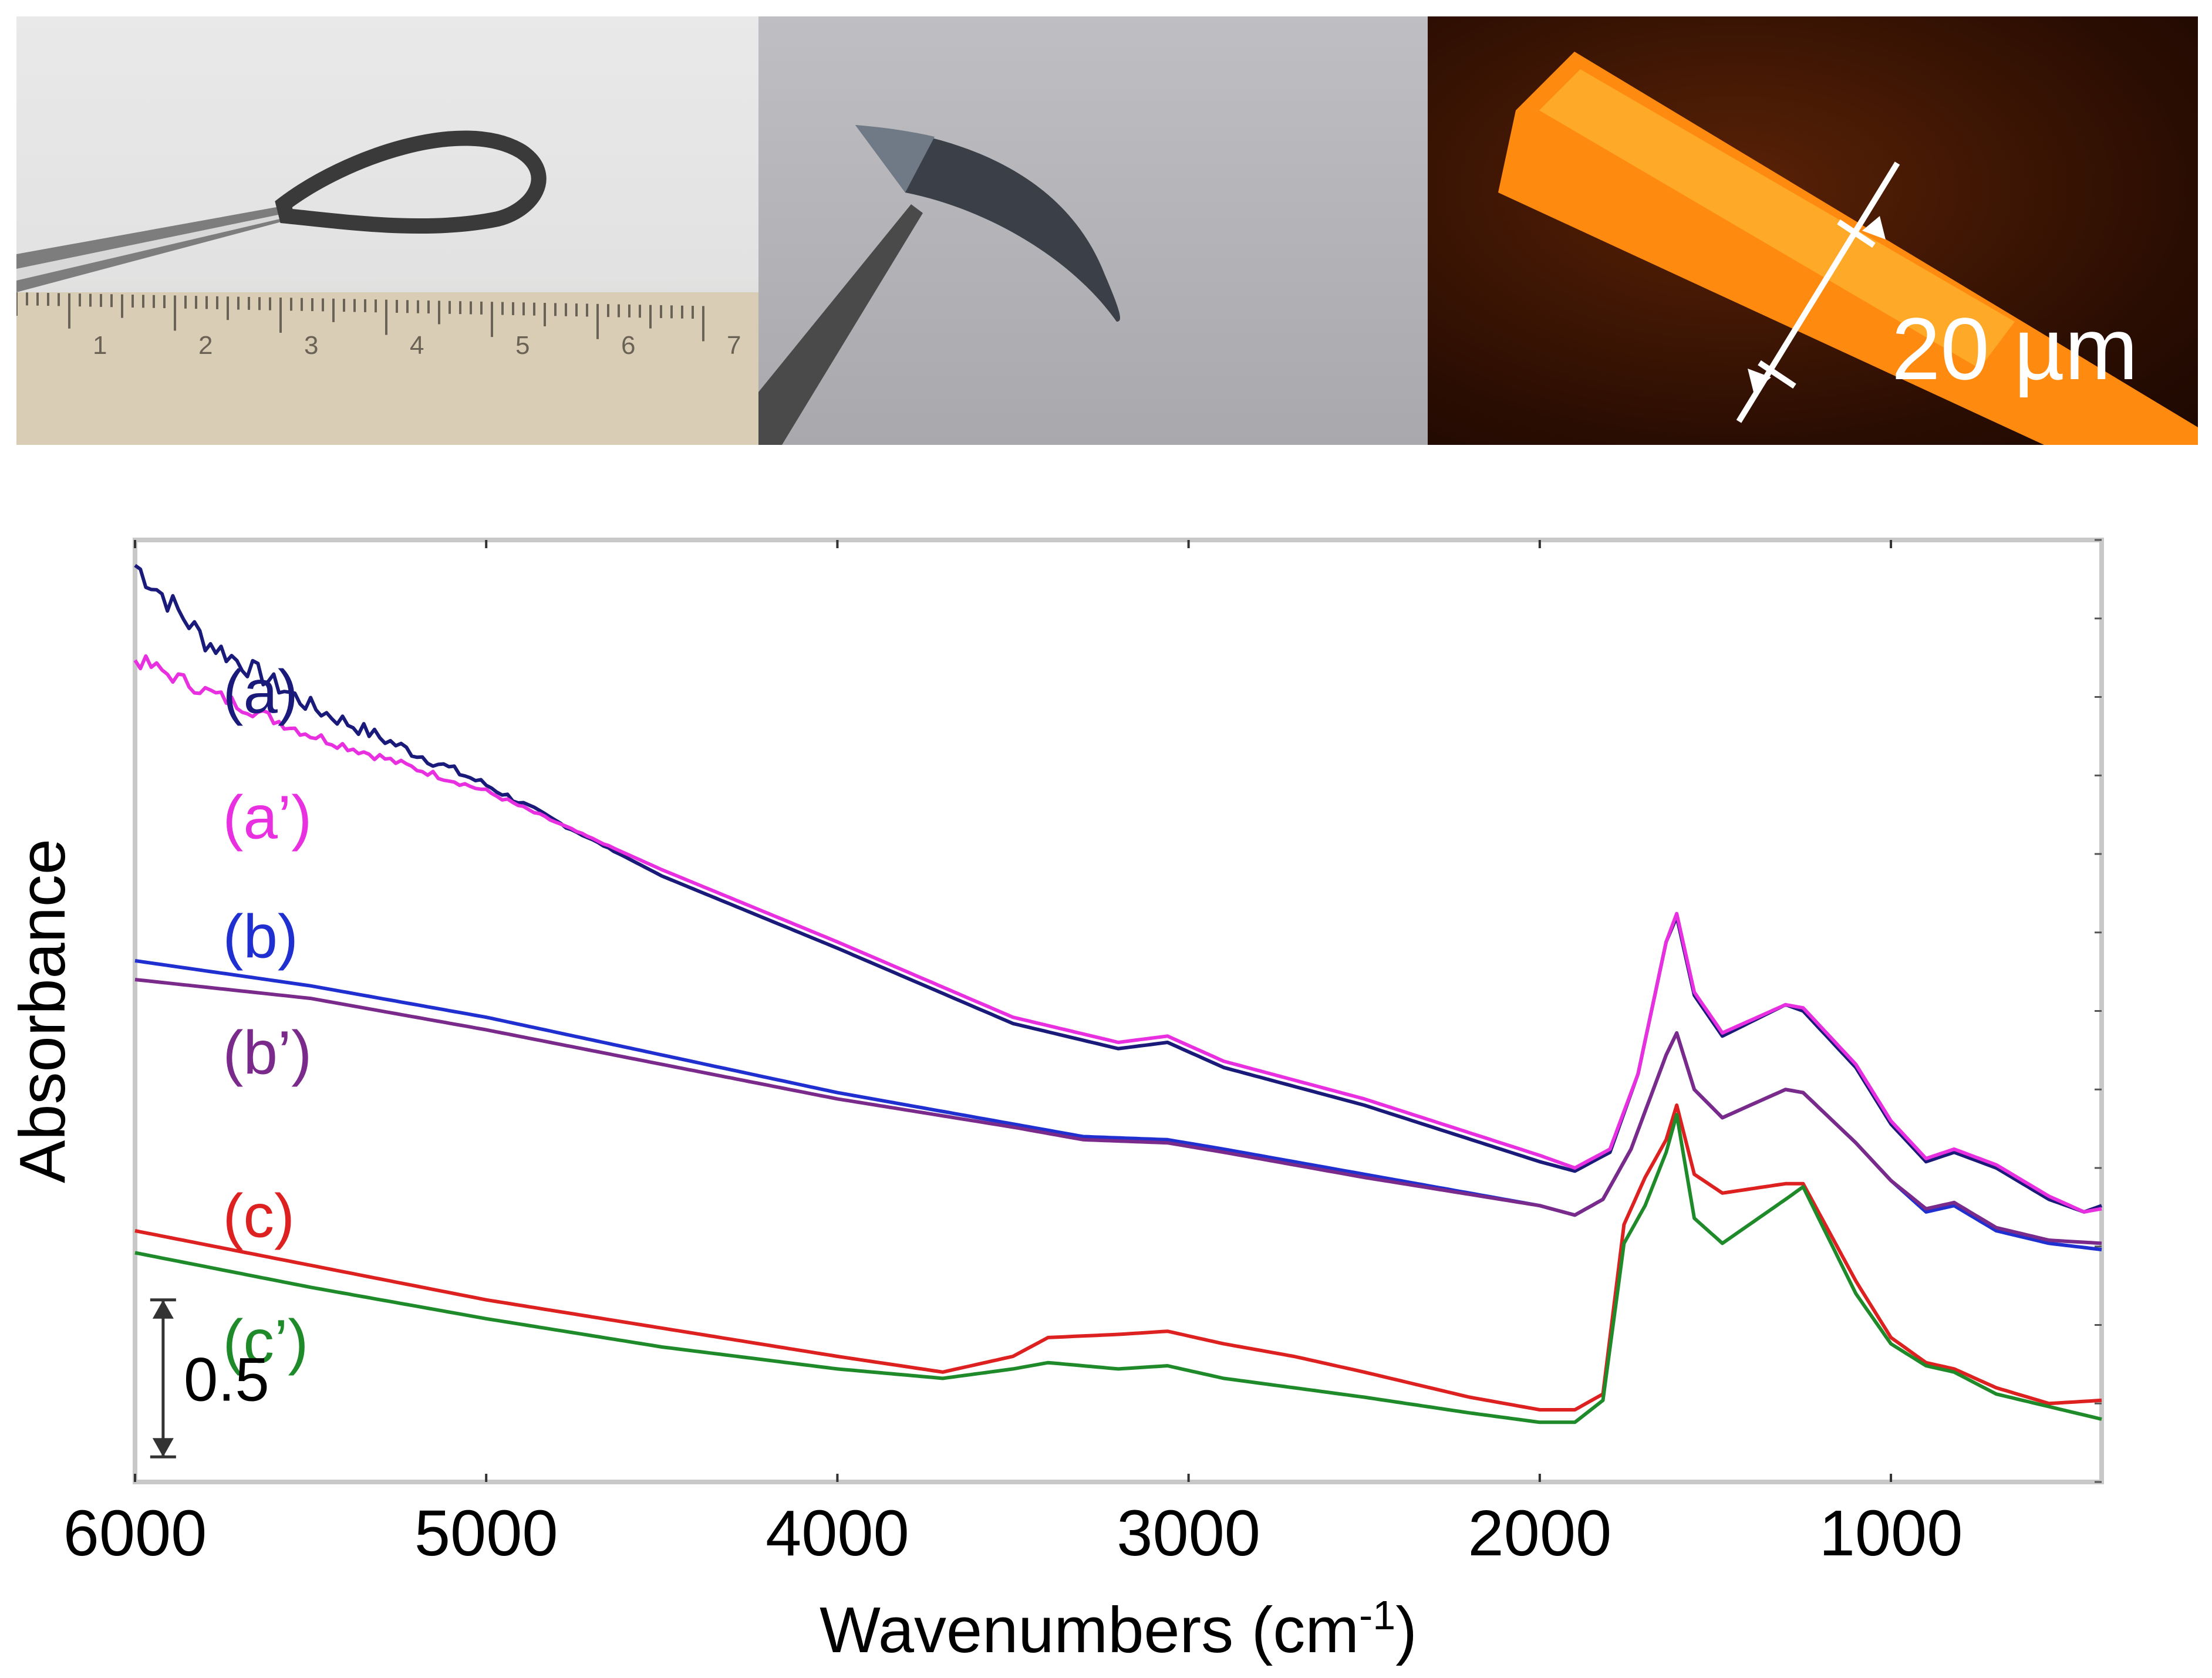 Image resolution: width=2212 pixels, height=1678 pixels. What do you see at coordinates (1848, 248) in the screenshot?
I see `micrograph-illustration` at bounding box center [1848, 248].